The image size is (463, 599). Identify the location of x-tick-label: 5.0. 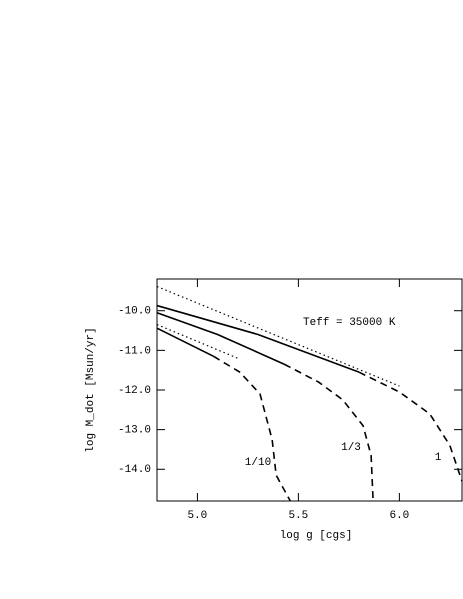
(197, 516).